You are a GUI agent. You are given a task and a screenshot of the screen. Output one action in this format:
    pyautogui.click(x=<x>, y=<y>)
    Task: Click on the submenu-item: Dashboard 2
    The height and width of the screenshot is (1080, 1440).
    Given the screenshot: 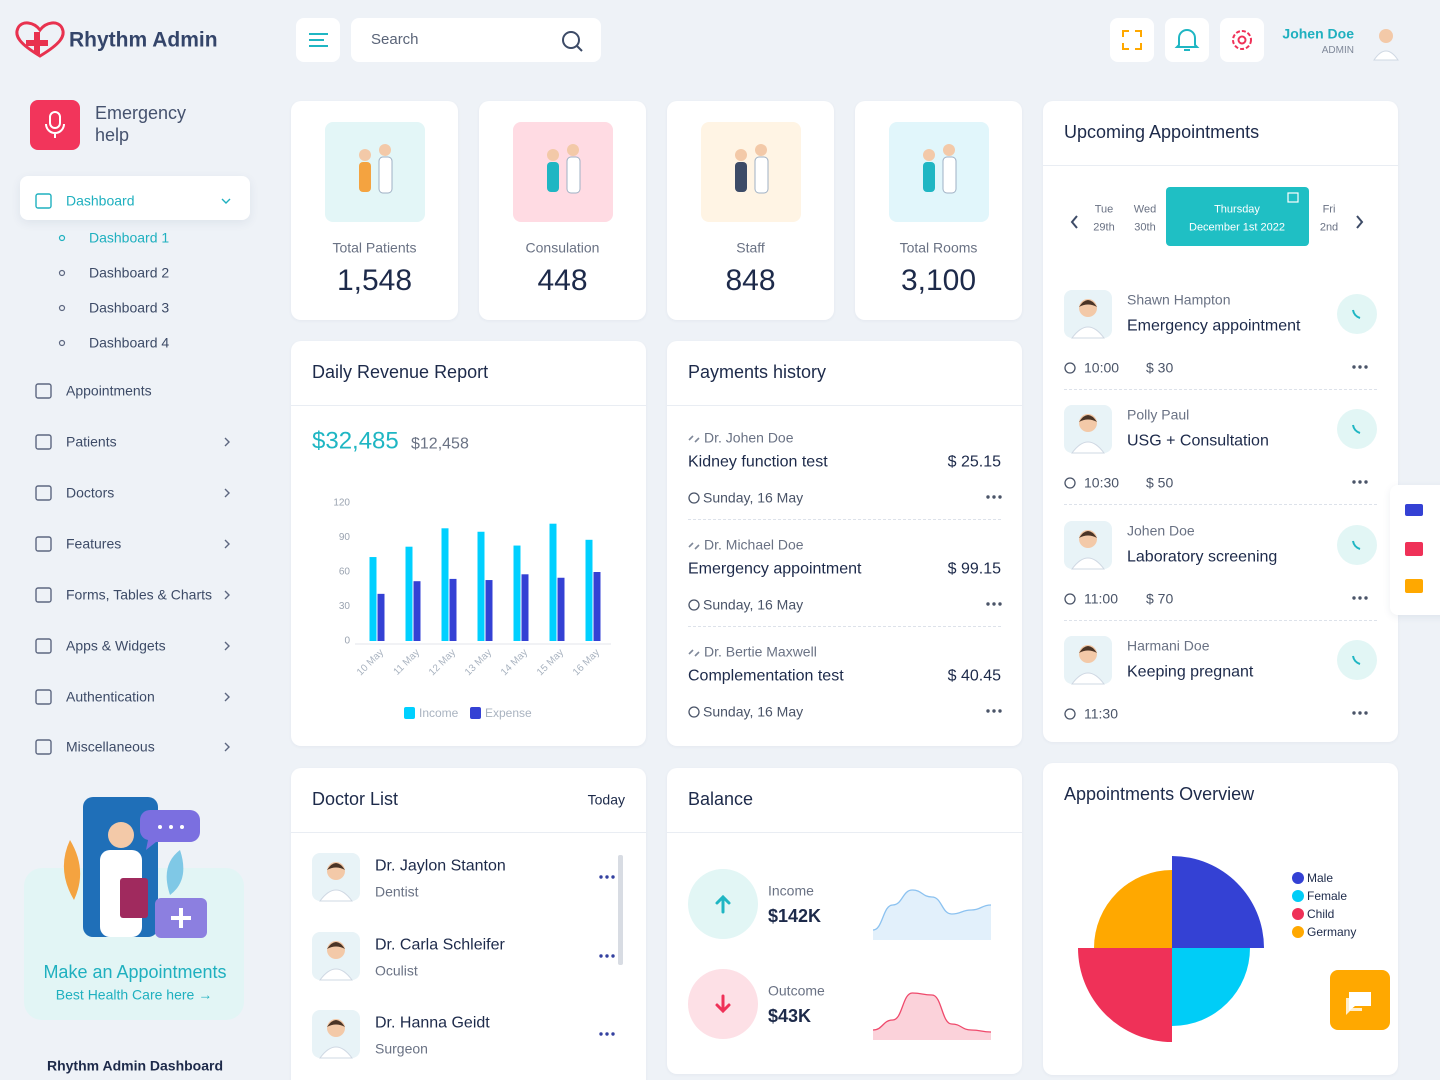 What is the action you would take?
    pyautogui.click(x=129, y=272)
    